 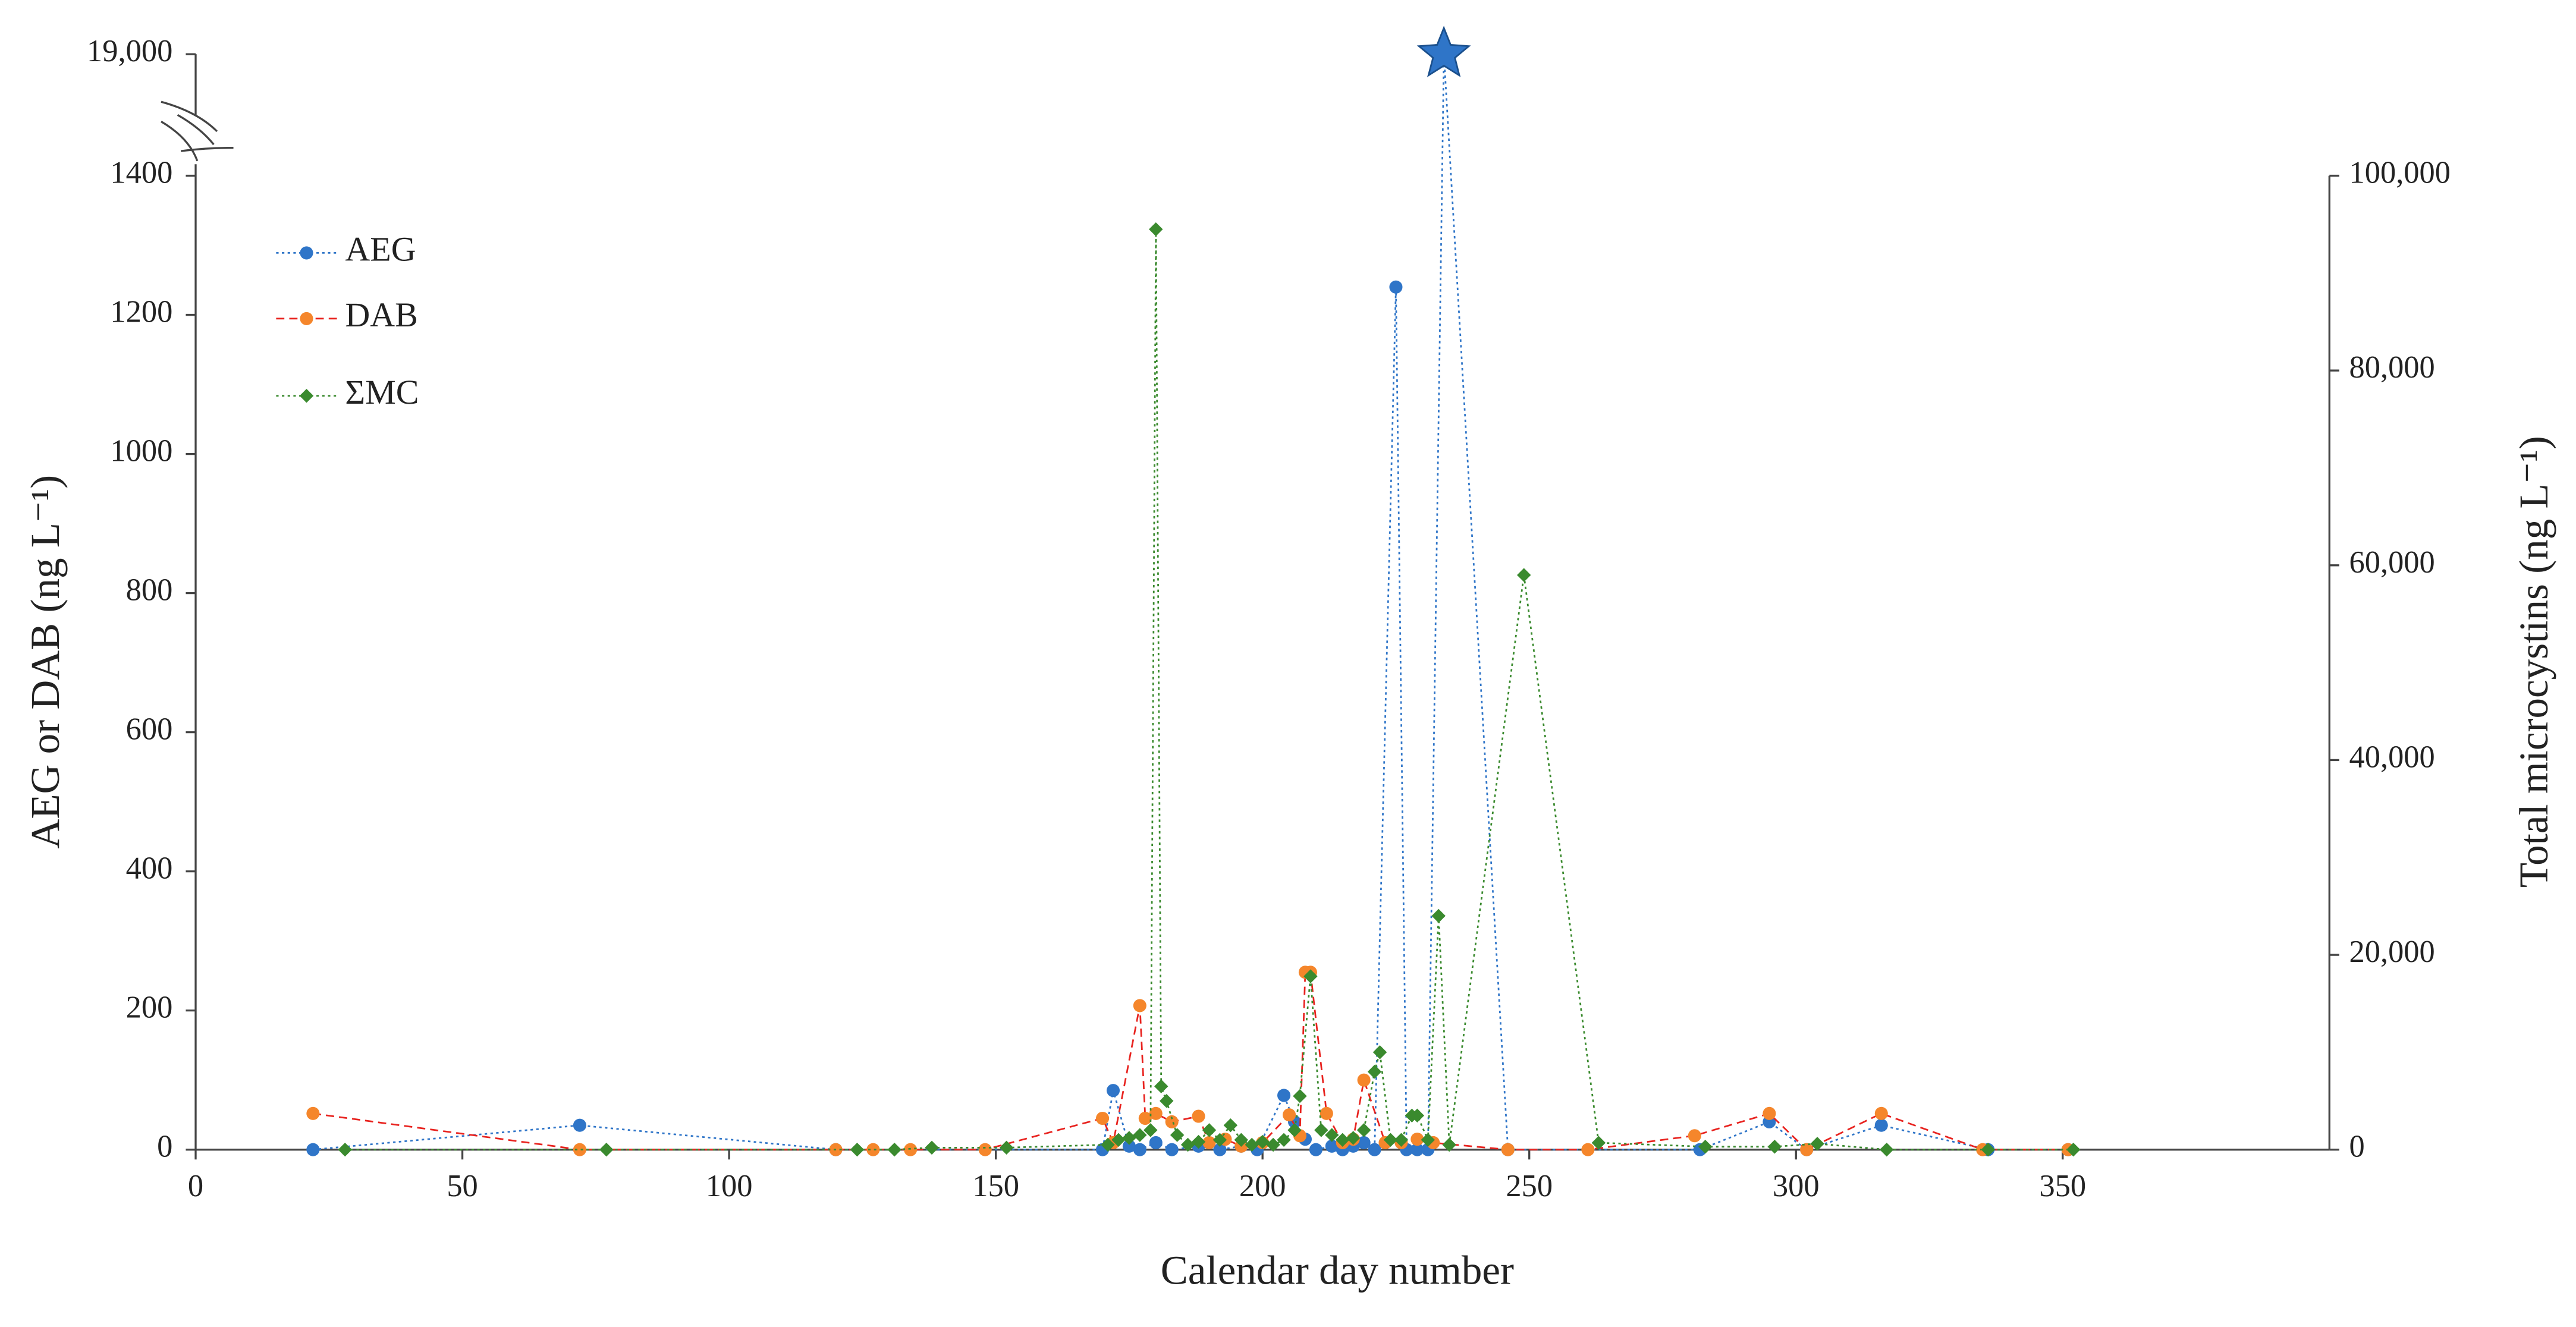 I want to click on star-marker, so click(x=1443, y=51).